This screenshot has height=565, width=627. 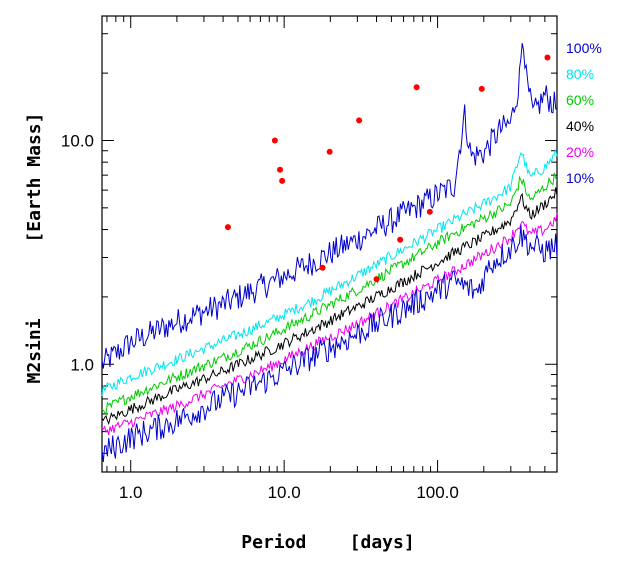 I want to click on x-axis-label: Period [days], so click(x=327, y=542).